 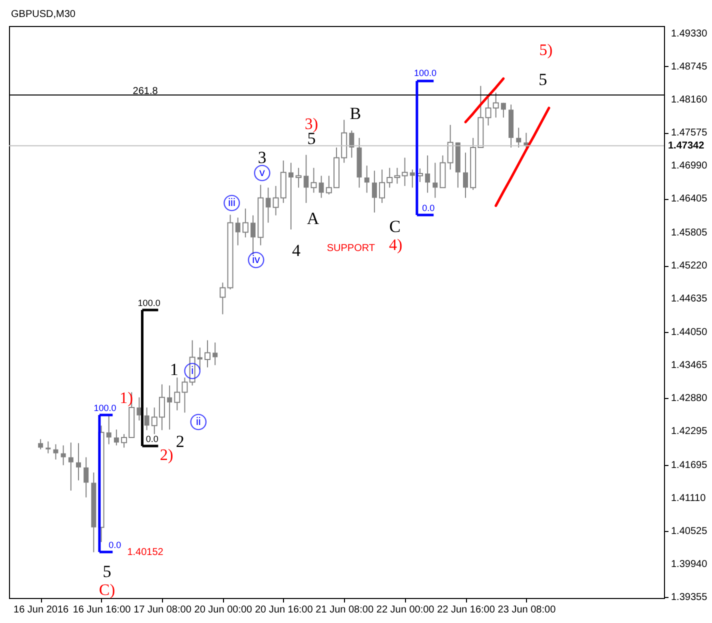 What do you see at coordinates (313, 218) in the screenshot?
I see `annotation: A` at bounding box center [313, 218].